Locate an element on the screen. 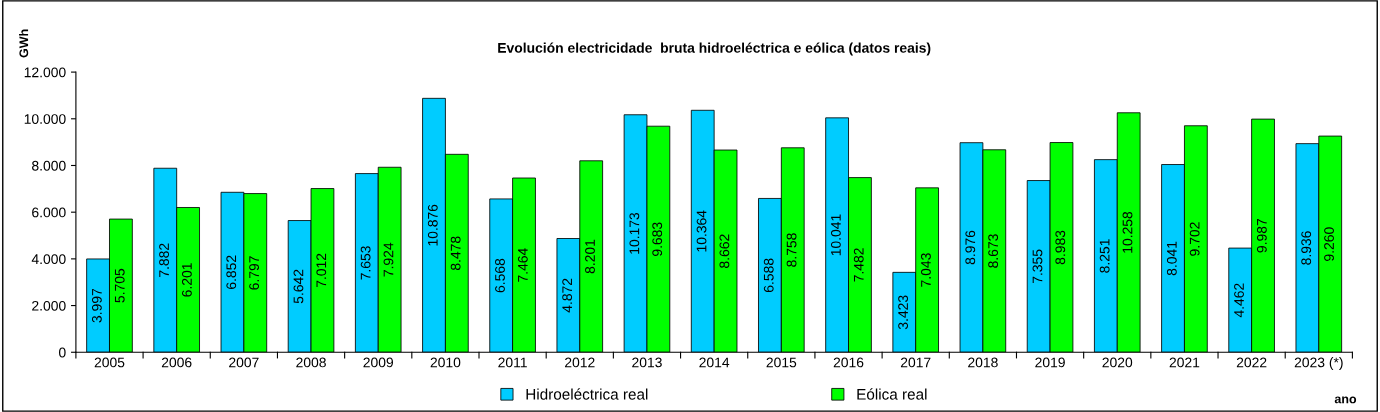 This screenshot has height=412, width=1380. data-label: 6.588 is located at coordinates (768, 275).